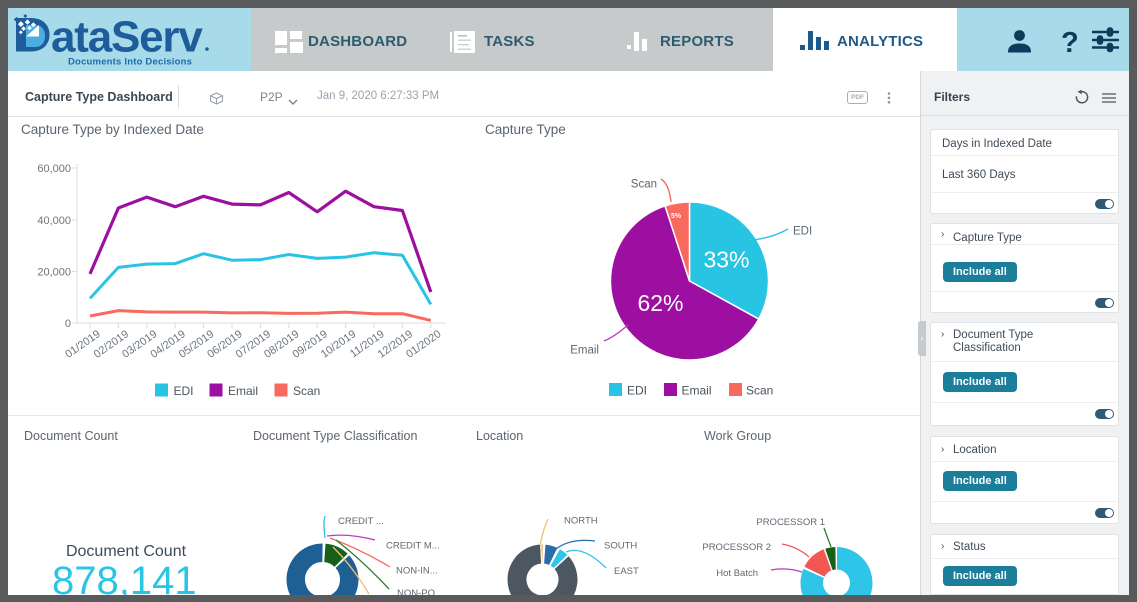 Image resolution: width=1137 pixels, height=602 pixels. I want to click on svg-text: SOUTH, so click(620, 546).